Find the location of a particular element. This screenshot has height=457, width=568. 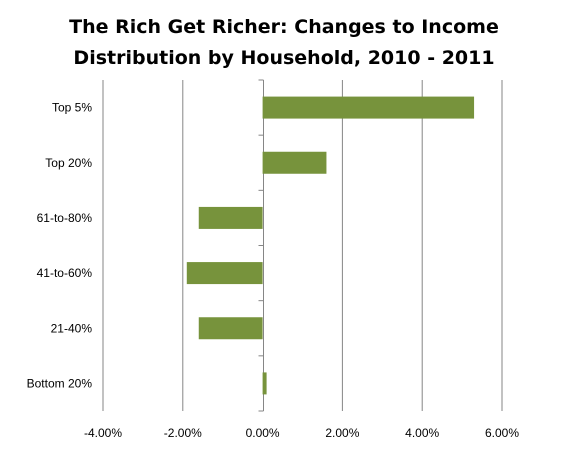

bar-61-to-80- is located at coordinates (230, 217).